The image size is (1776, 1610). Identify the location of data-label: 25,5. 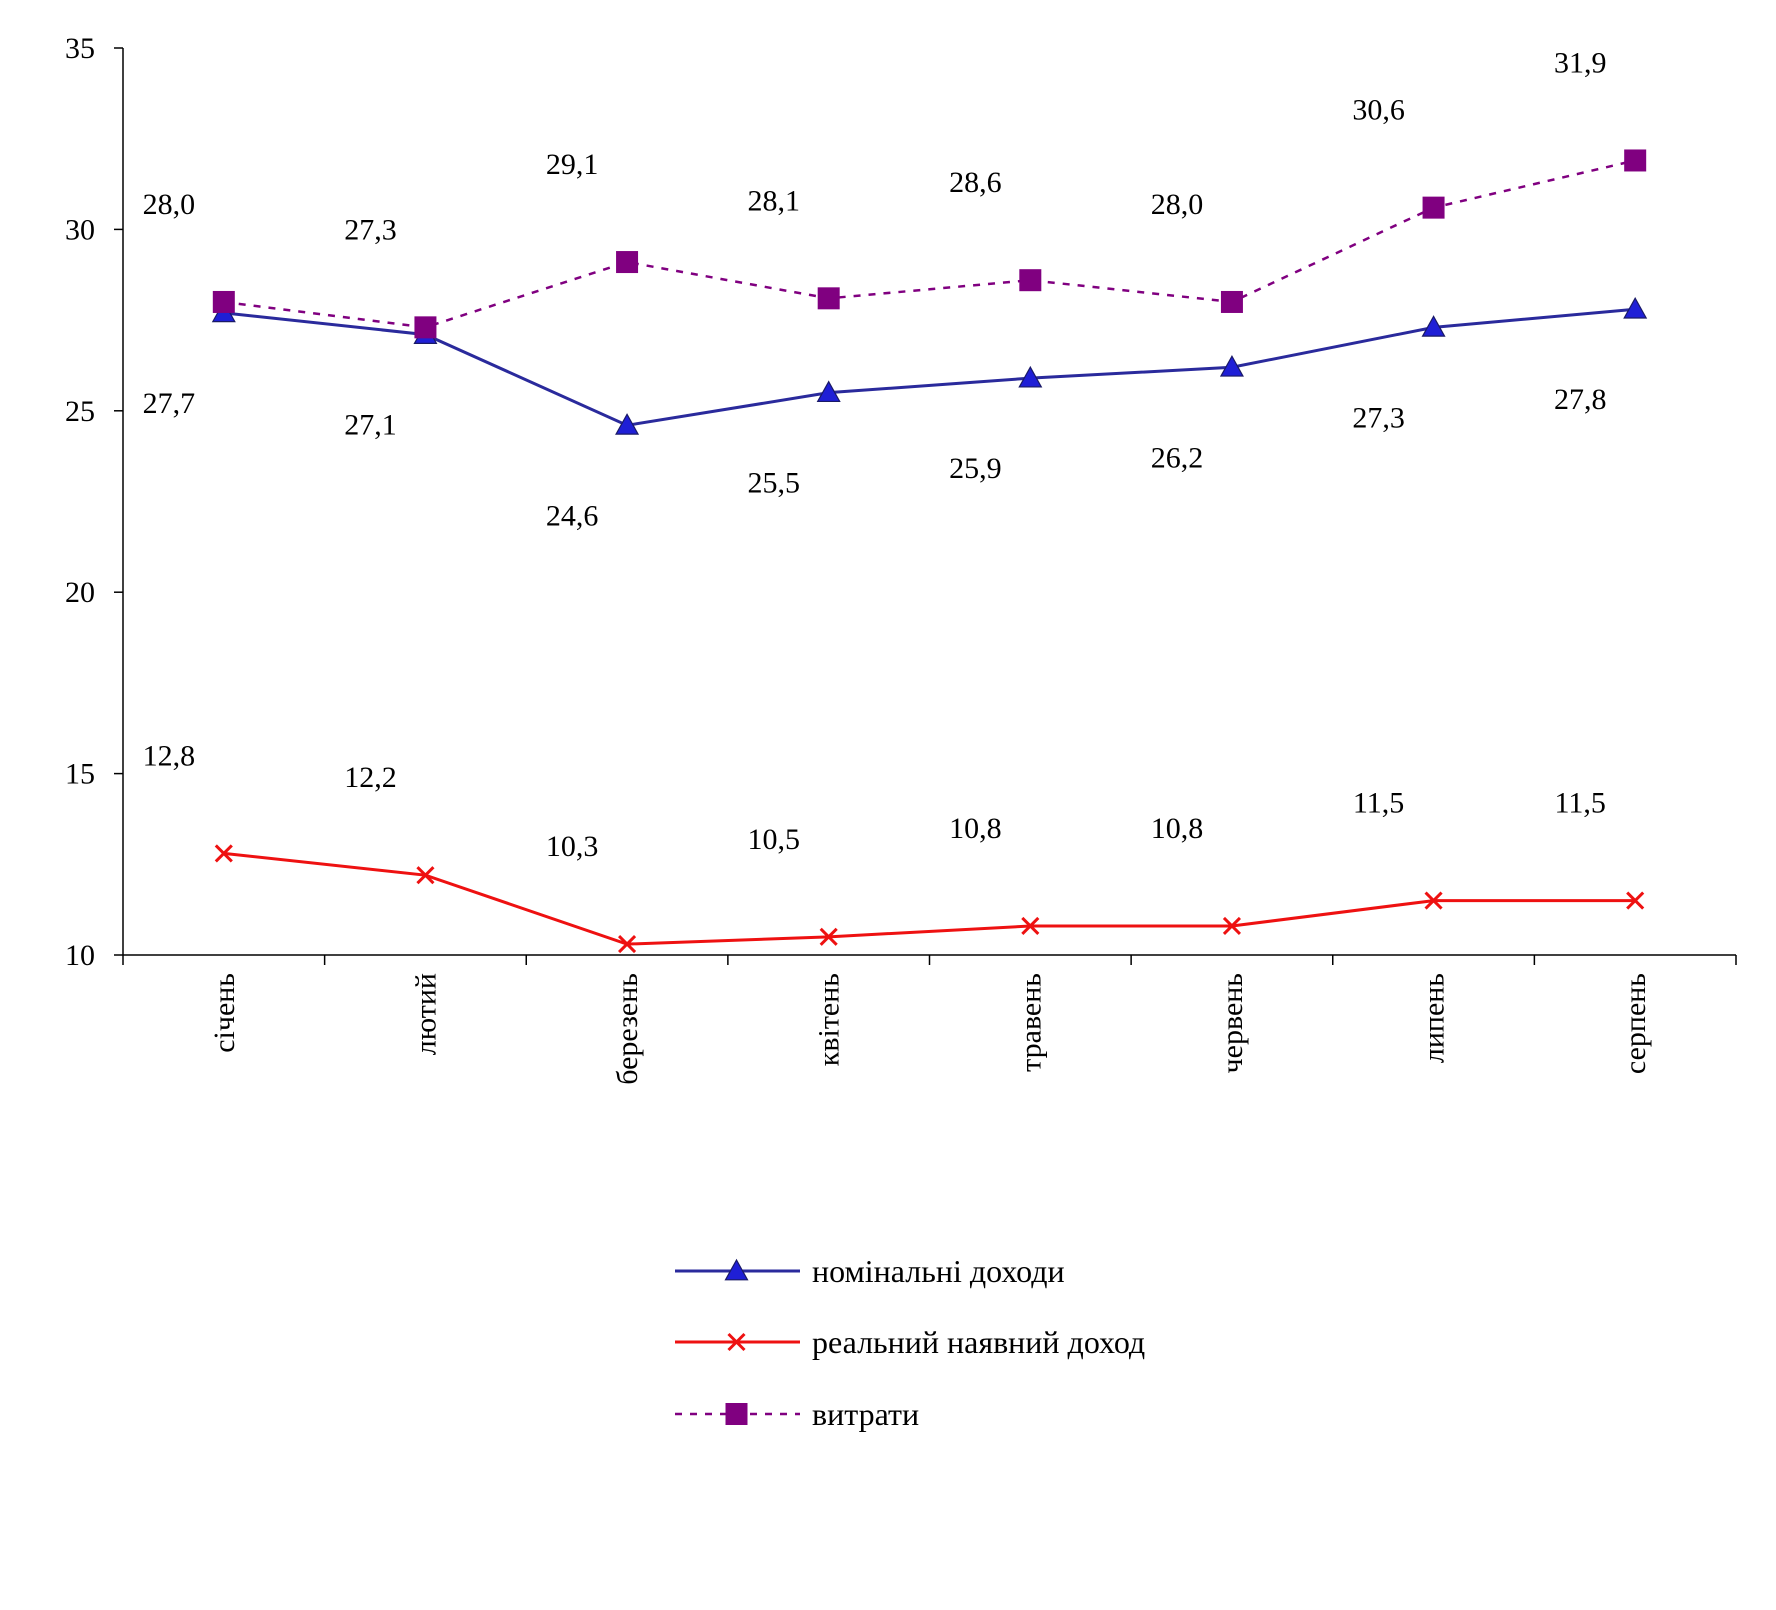
(773, 483).